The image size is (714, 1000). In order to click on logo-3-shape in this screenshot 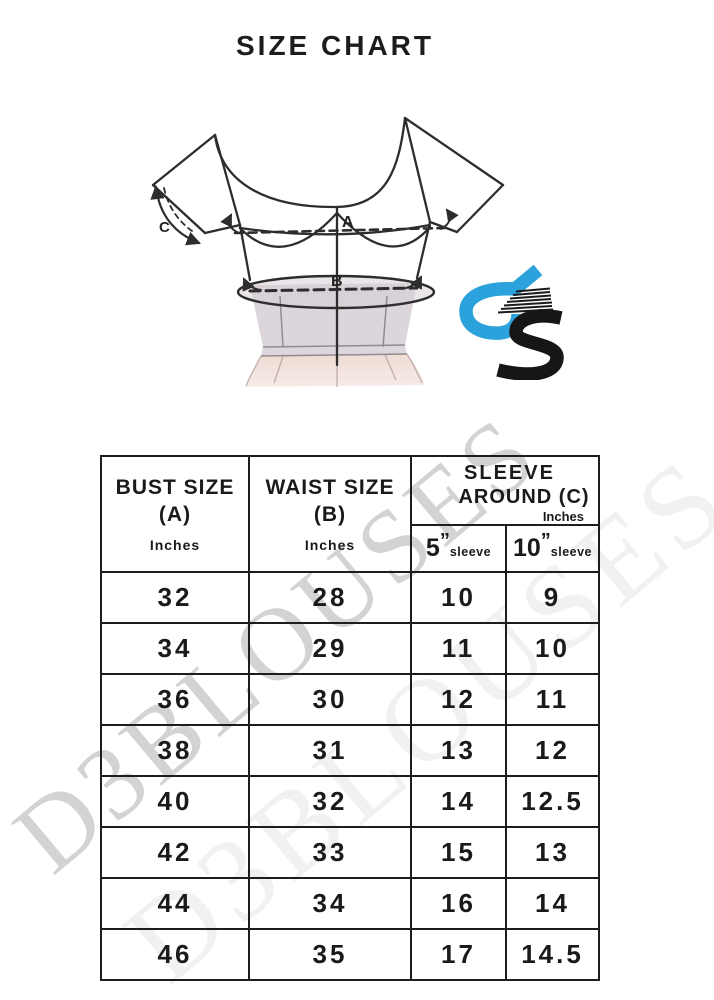, I will do `click(530, 344)`.